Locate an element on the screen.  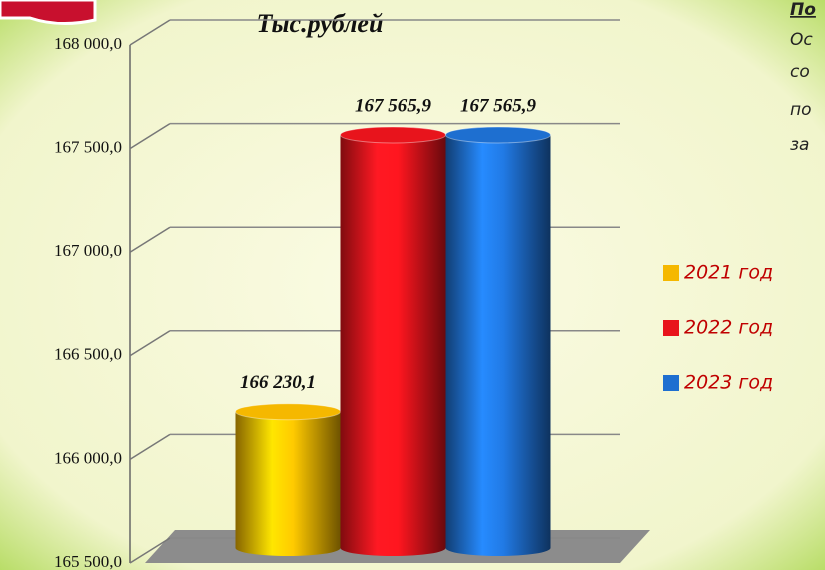
y-tick-label: 166 500,0 is located at coordinates (88, 354).